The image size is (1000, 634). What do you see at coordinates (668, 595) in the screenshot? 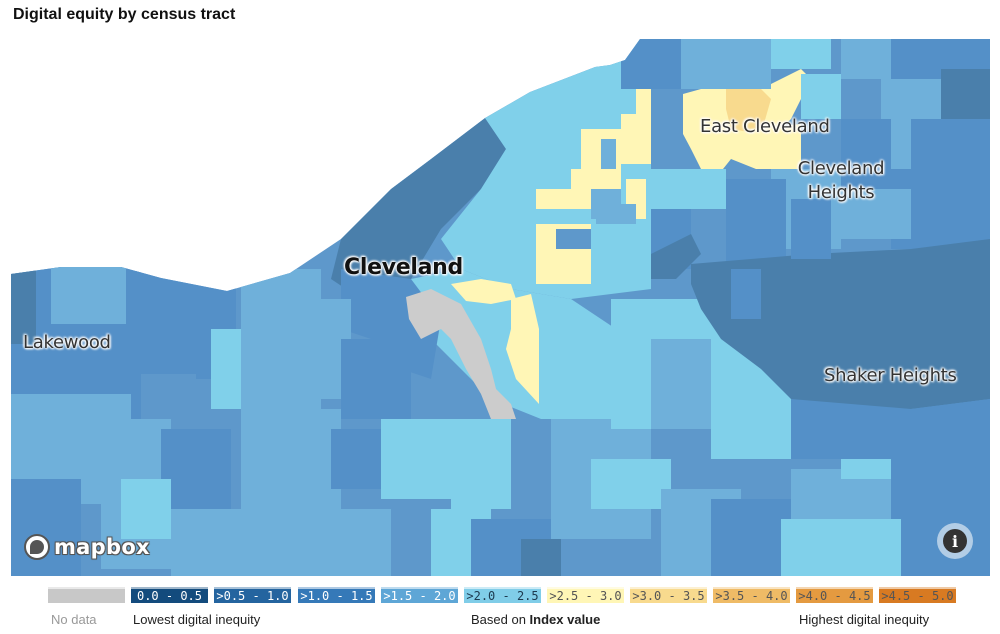
I see `legend-swatch-6: >3.0 - 3.5` at bounding box center [668, 595].